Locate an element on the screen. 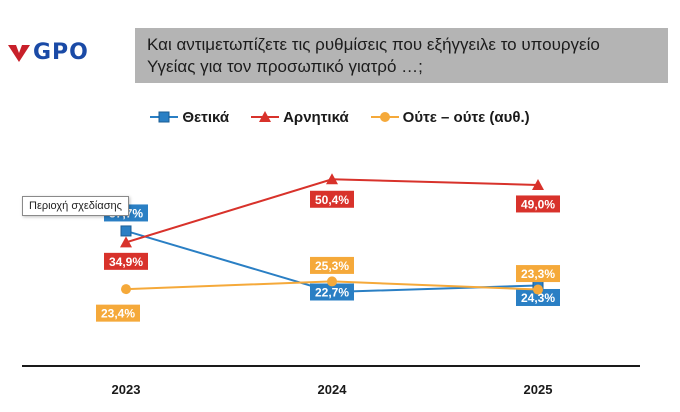  marker-negative-2024 is located at coordinates (332, 179).